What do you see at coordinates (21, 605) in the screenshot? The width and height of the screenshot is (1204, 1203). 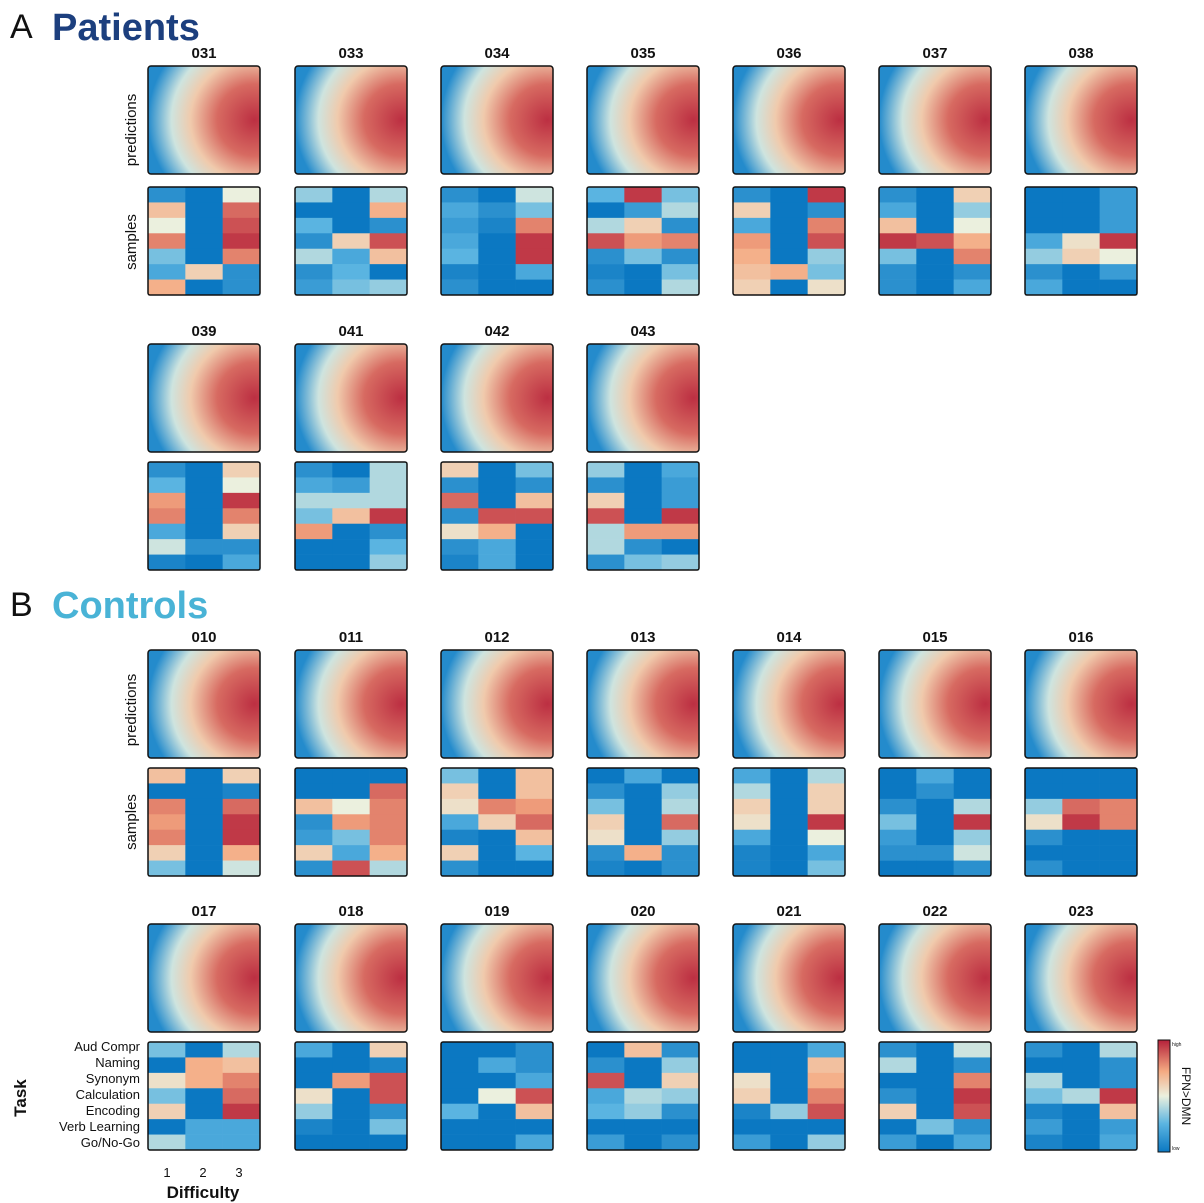 I see `section-b-letter: B` at bounding box center [21, 605].